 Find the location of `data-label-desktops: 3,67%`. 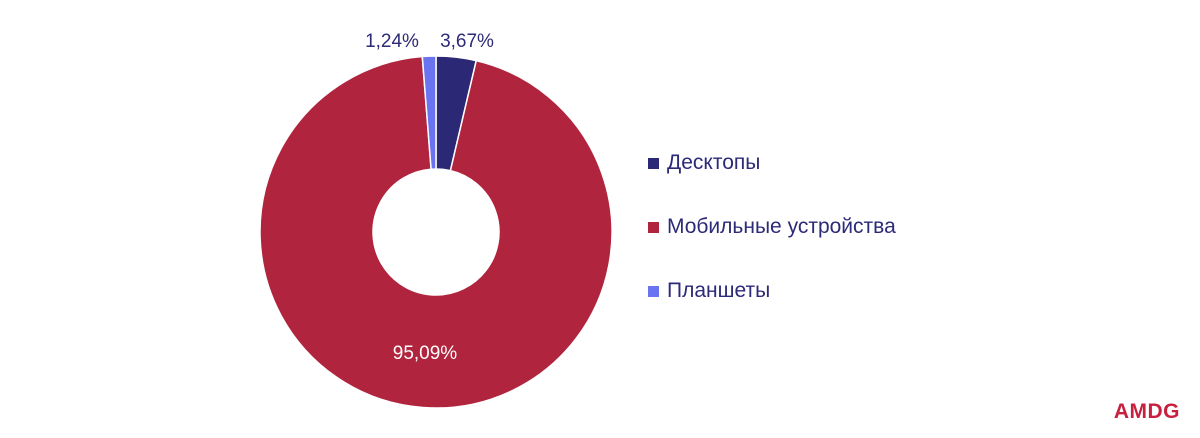

data-label-desktops: 3,67% is located at coordinates (467, 41).